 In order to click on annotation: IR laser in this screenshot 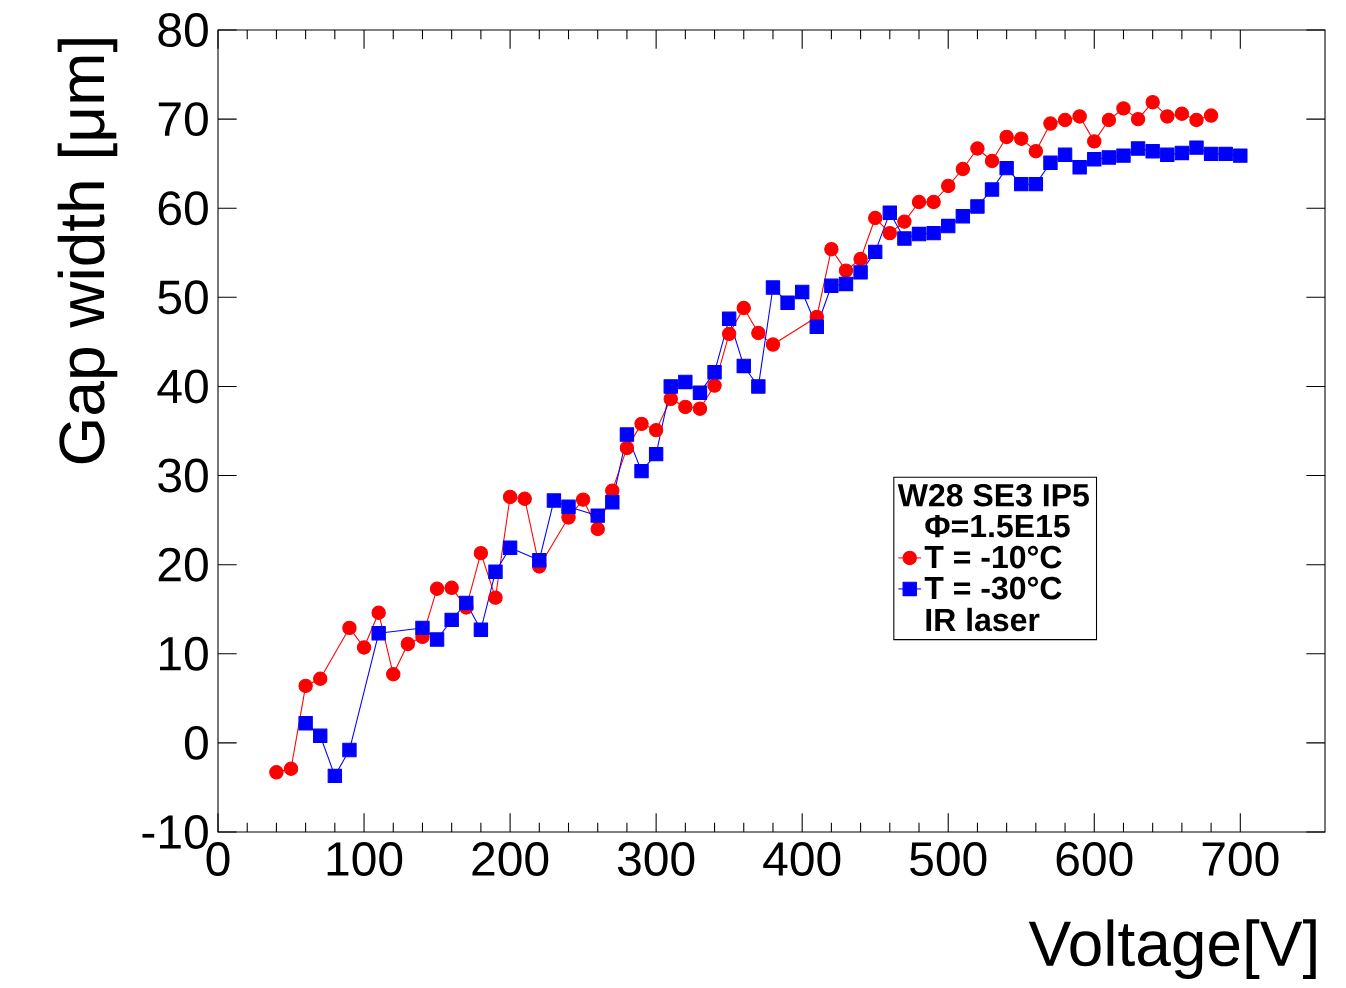, I will do `click(983, 619)`.